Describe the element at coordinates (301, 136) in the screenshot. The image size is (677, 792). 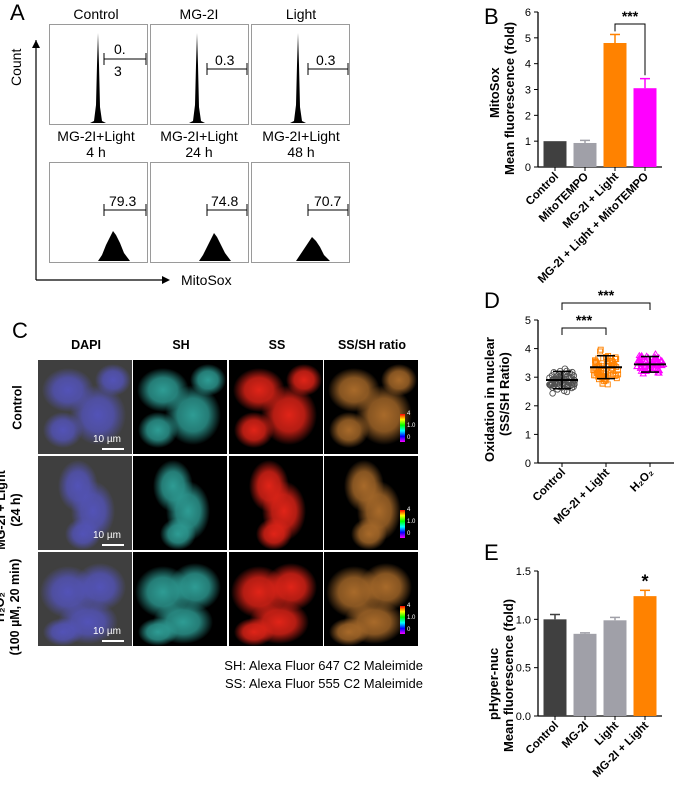
I see `histogram-title-48h-line1: MG-2I+Light` at that location.